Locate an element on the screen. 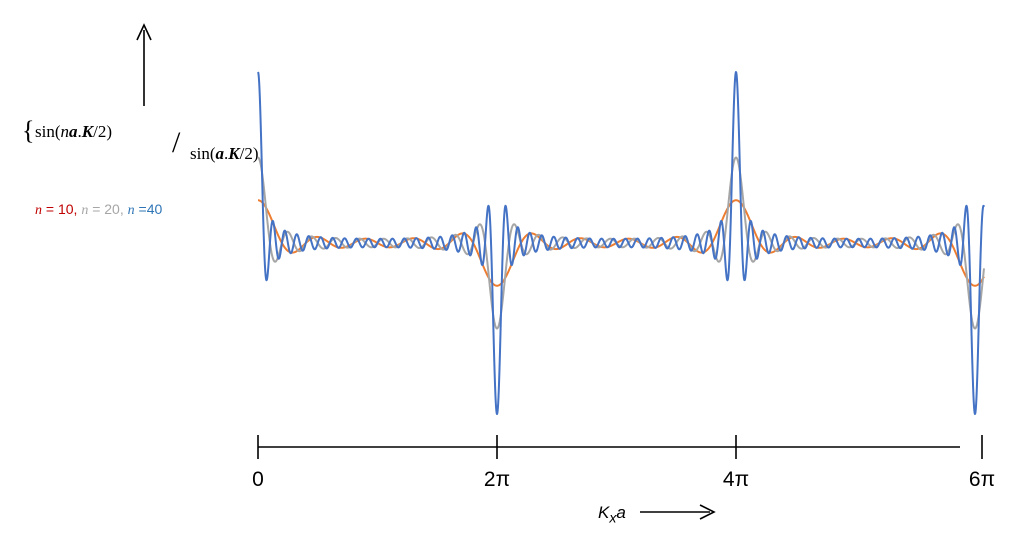 The width and height of the screenshot is (1021, 538). x-axis-label: Kxa is located at coordinates (612, 514).